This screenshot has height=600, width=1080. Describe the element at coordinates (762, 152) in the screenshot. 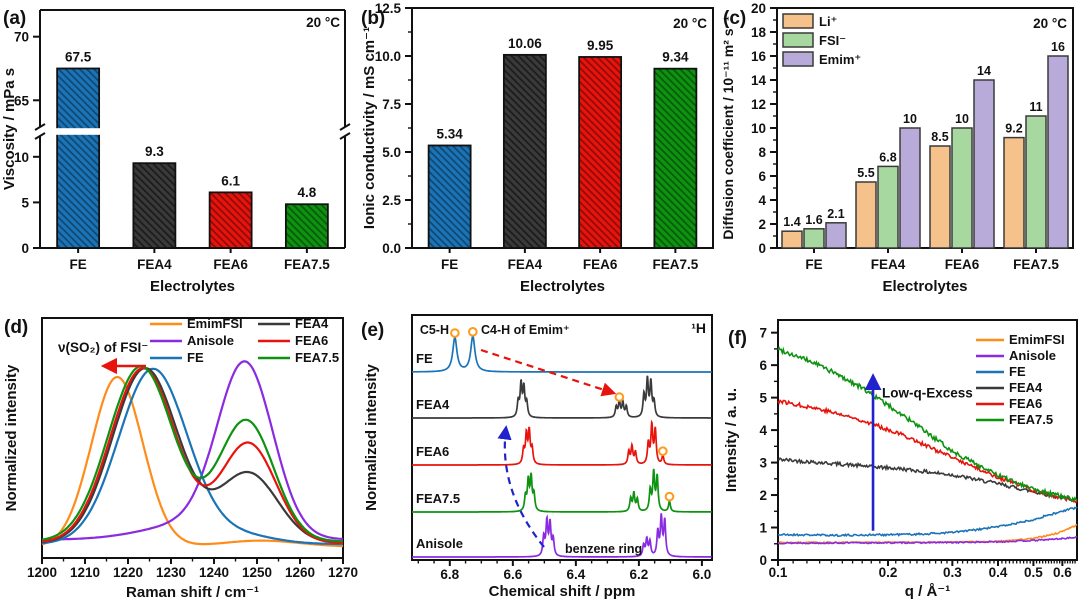

I see `y-tick-label: 8` at that location.